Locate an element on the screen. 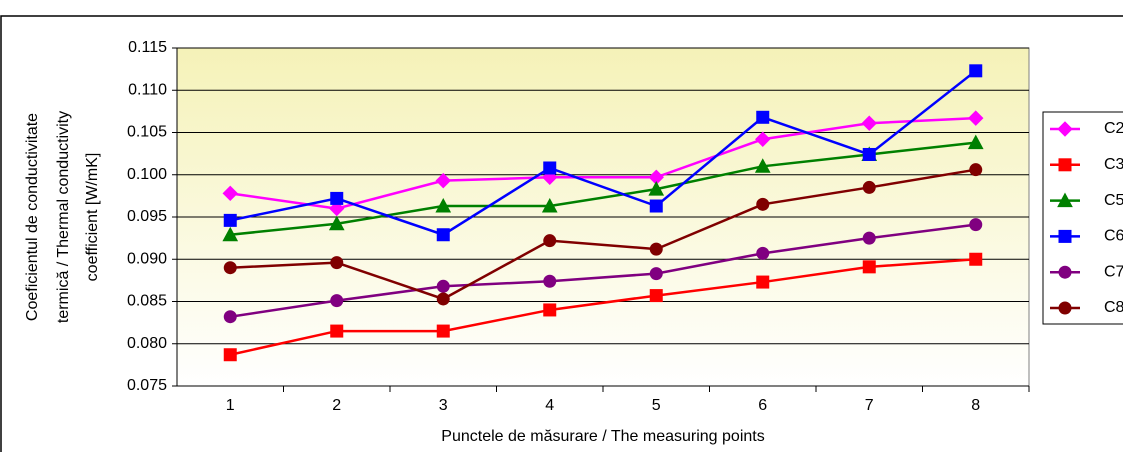 The image size is (1123, 452). y-axis-label-line: termică / Thermal conductivity is located at coordinates (63, 217).